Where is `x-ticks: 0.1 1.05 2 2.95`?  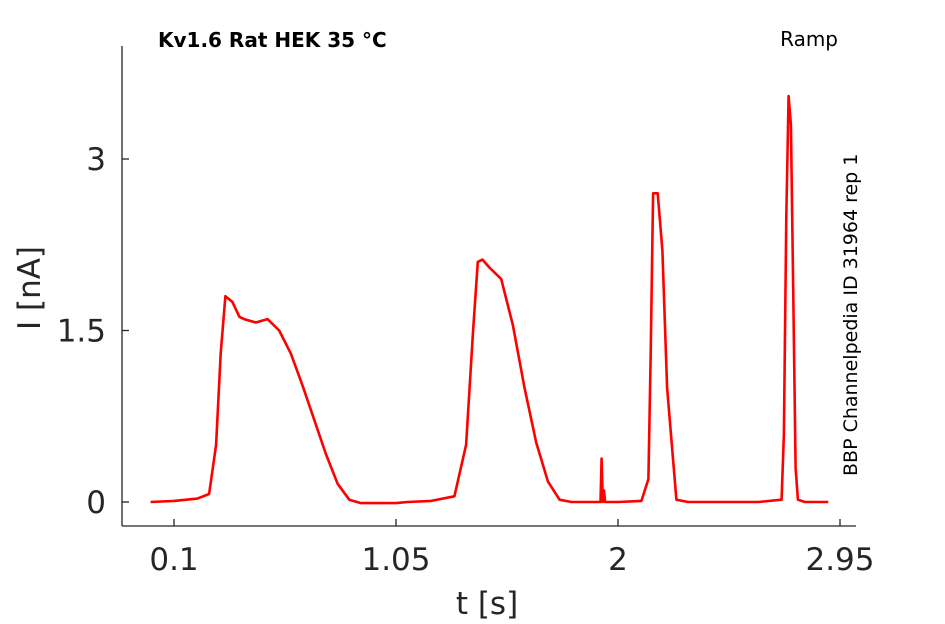
x-ticks: 0.1 1.05 2 2.95 is located at coordinates (512, 548).